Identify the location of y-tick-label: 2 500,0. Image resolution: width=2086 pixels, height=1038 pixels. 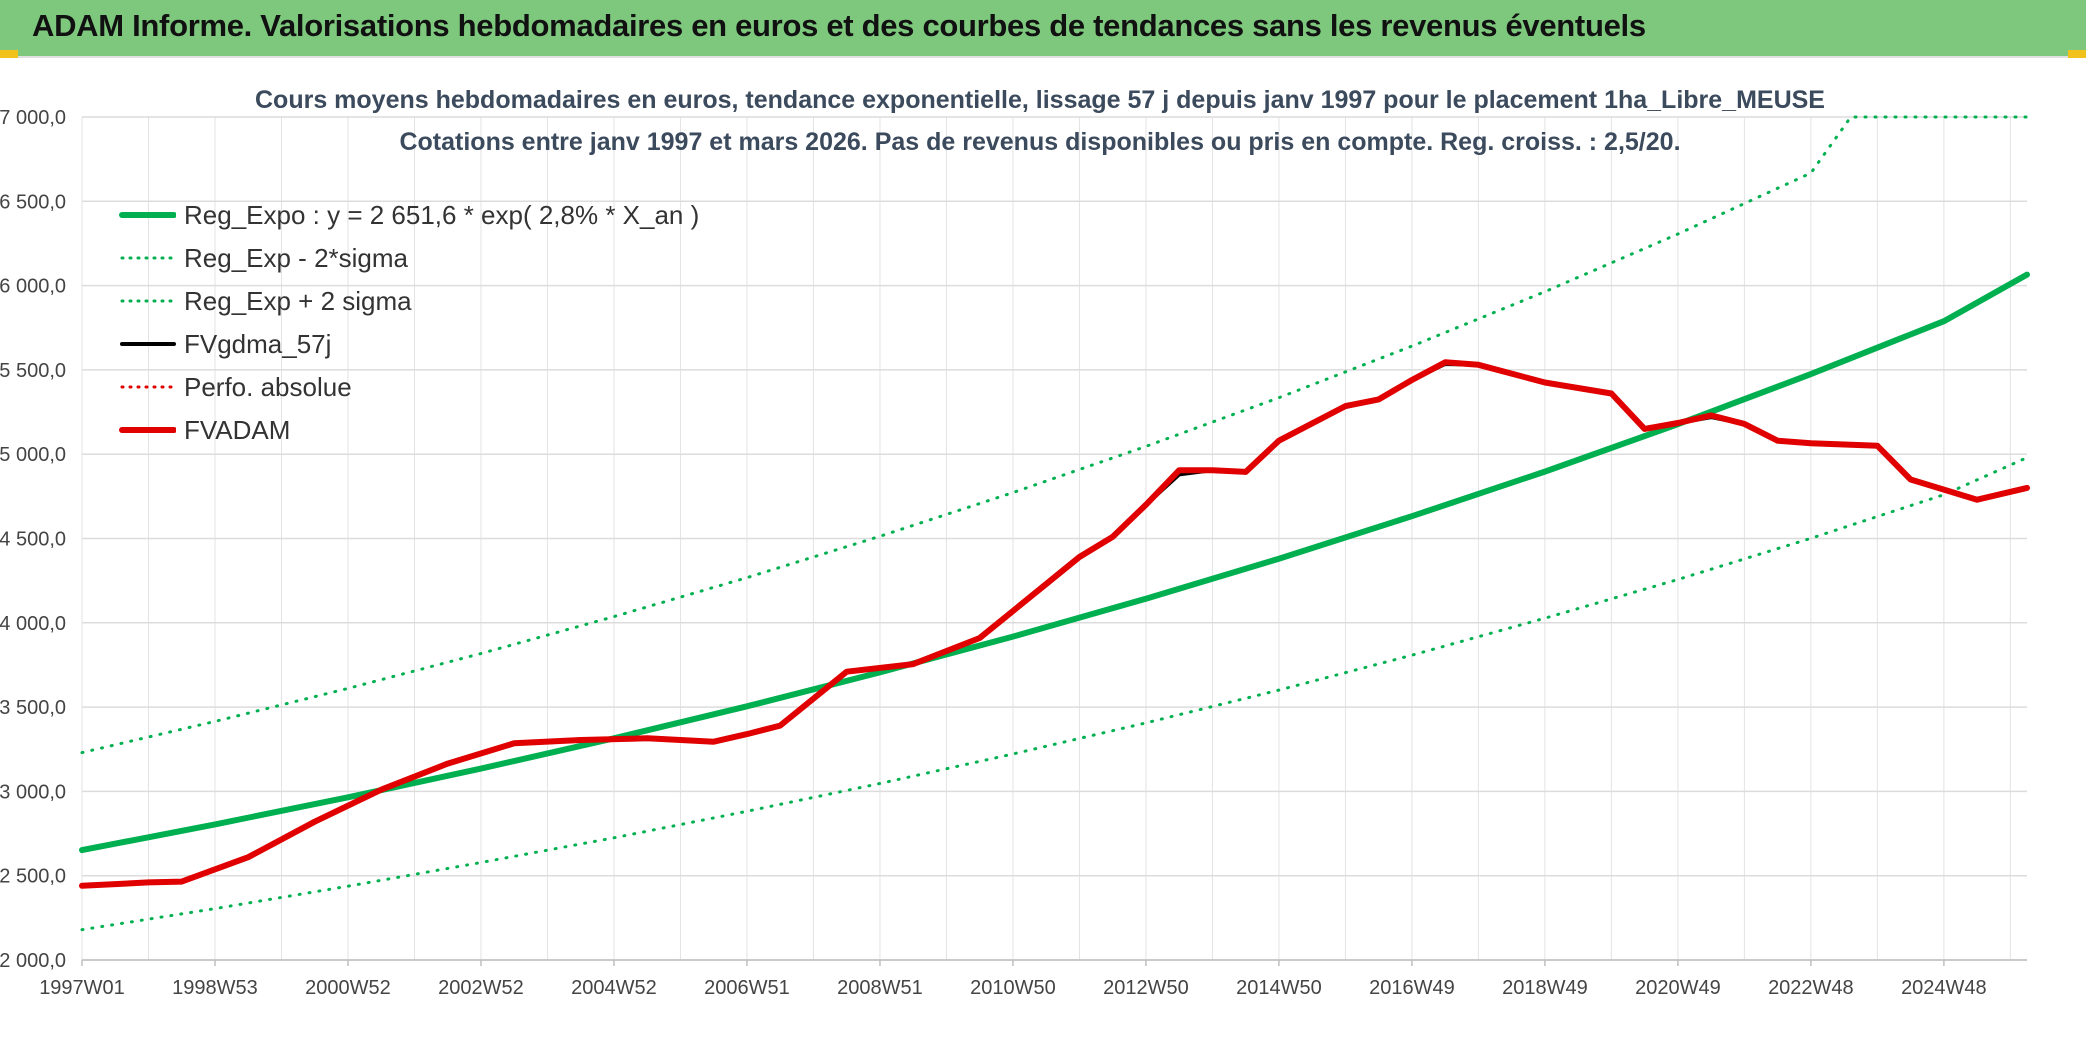
(33, 877).